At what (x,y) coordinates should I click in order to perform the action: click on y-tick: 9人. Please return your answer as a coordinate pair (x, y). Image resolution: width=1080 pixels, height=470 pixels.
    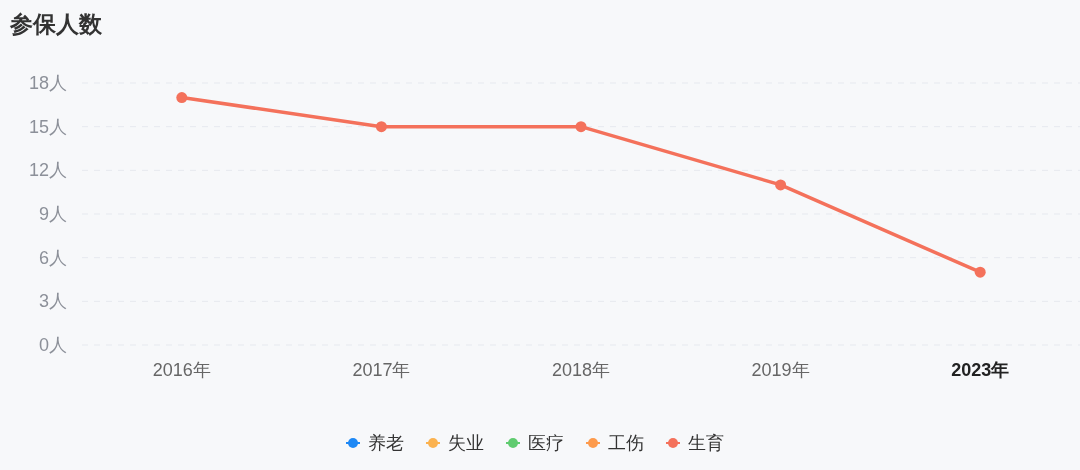
    Looking at the image, I should click on (53, 214).